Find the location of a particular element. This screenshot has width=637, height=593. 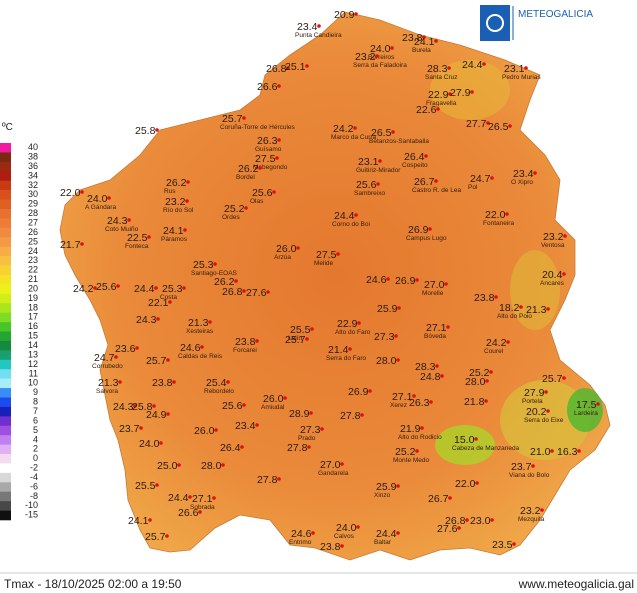

station-name: Viana do Bolo is located at coordinates (529, 475).